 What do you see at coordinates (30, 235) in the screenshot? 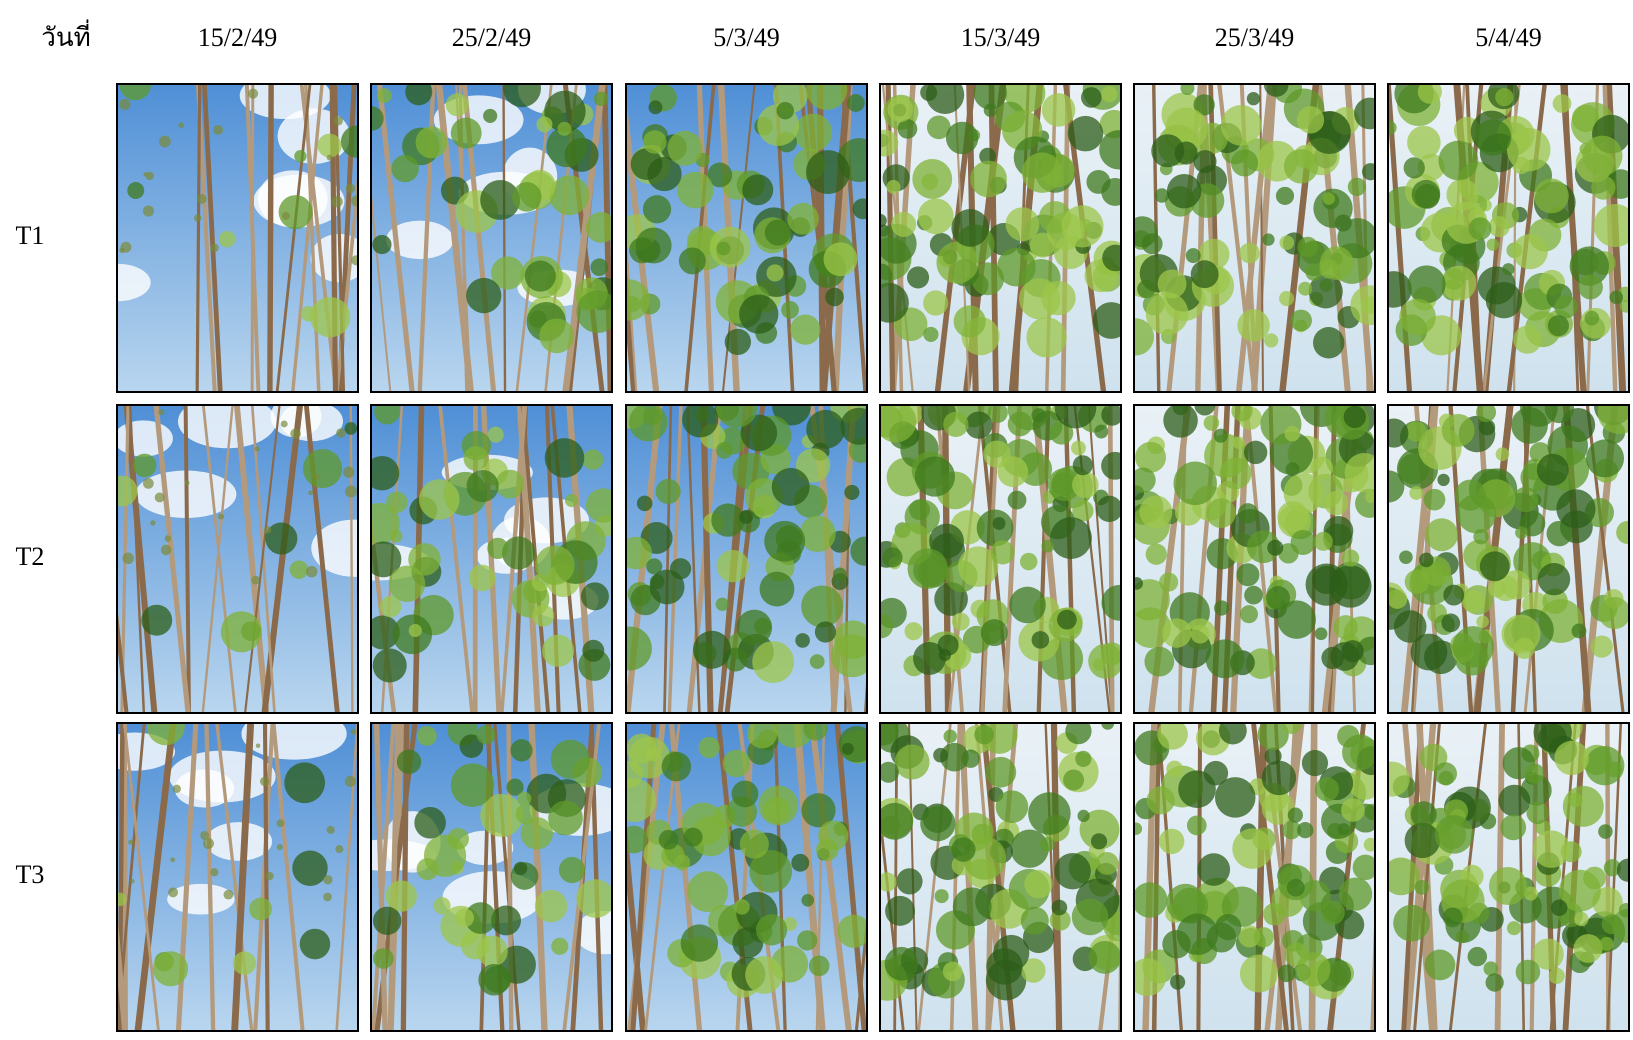
I see `row-label: T1` at bounding box center [30, 235].